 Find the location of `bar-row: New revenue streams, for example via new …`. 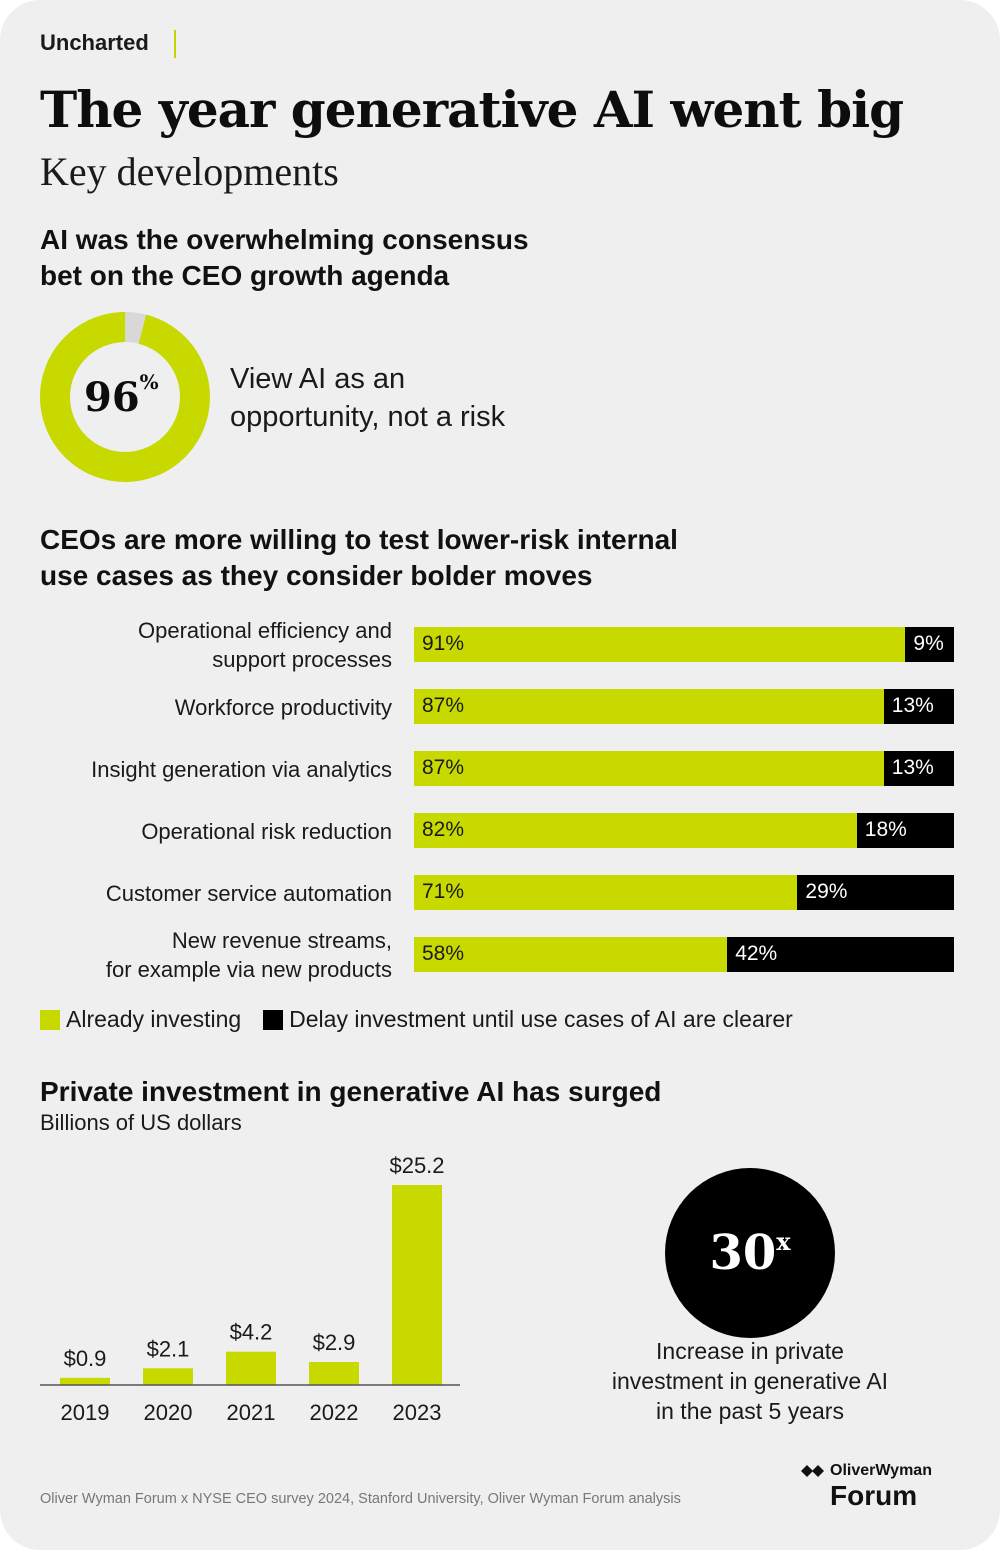

bar-row: New revenue streams, for example via new … is located at coordinates (500, 955).